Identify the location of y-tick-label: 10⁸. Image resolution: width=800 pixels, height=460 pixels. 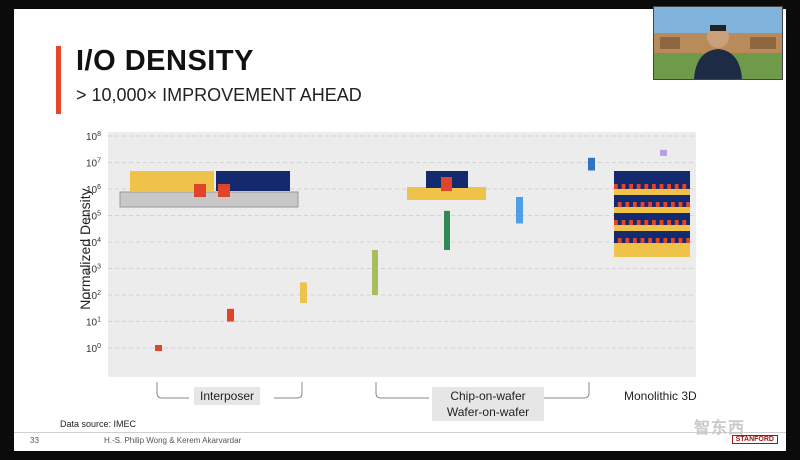
(93, 137).